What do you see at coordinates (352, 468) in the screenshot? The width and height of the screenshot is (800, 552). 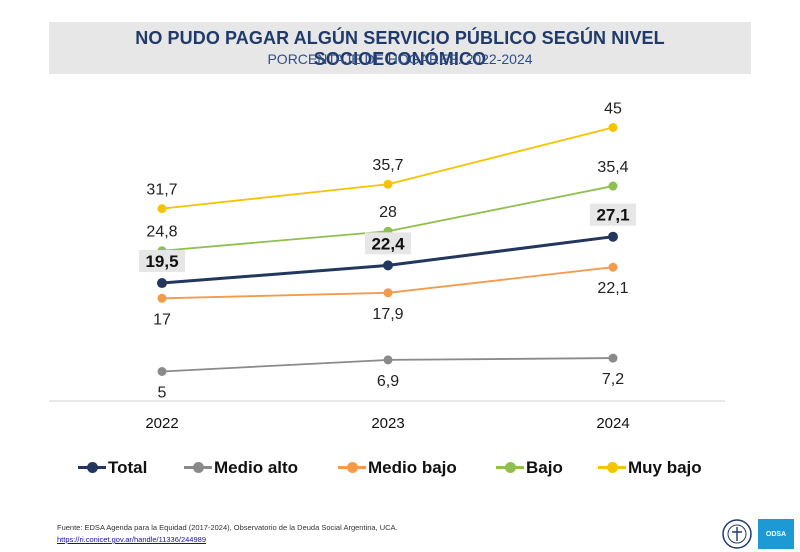 I see `legend-swatch-medio-bajo` at bounding box center [352, 468].